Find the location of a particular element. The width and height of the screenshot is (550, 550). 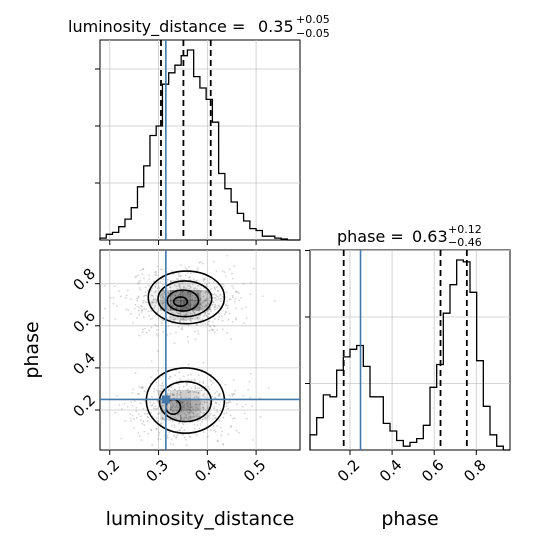

title-prefix: luminosity_distance = is located at coordinates (156, 27).